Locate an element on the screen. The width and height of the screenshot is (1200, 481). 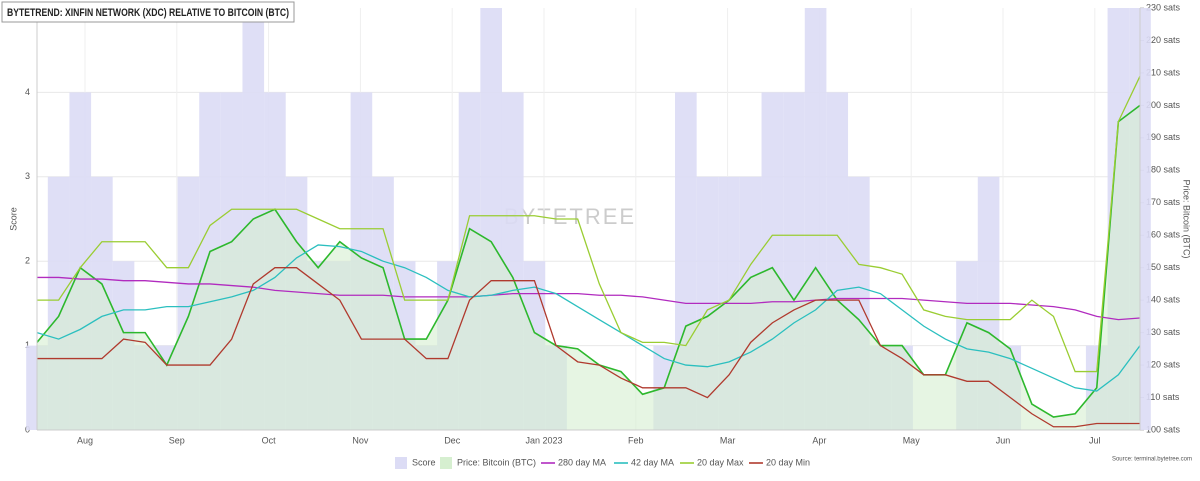
y2-tick-label: 160 sats is located at coordinates (1163, 235).